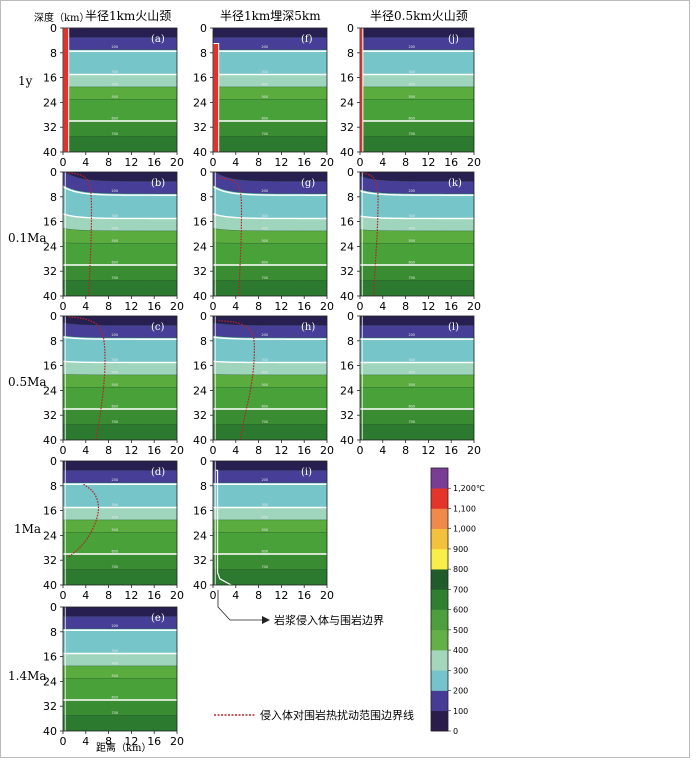 The image size is (700, 765). I want to click on perturbation-legend-label: 侵入体对围岩热扰动范围边界线, so click(337, 715).